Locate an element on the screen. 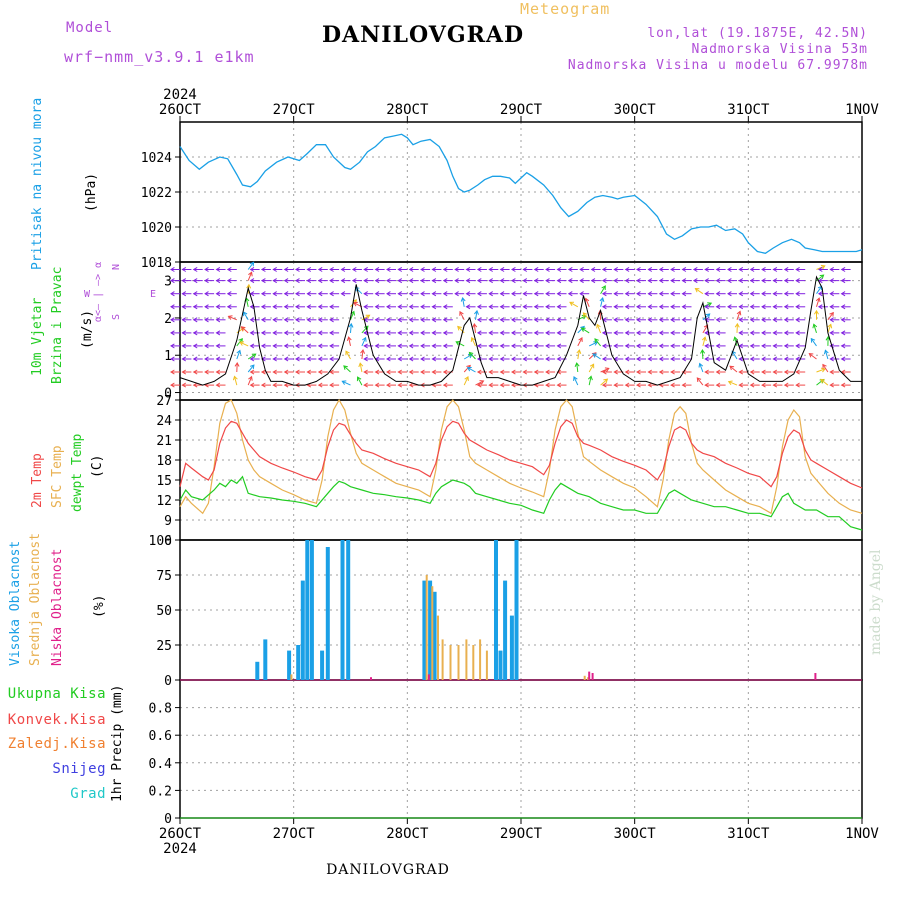 The height and width of the screenshot is (900, 900). cloud-bar-low is located at coordinates (815, 676).